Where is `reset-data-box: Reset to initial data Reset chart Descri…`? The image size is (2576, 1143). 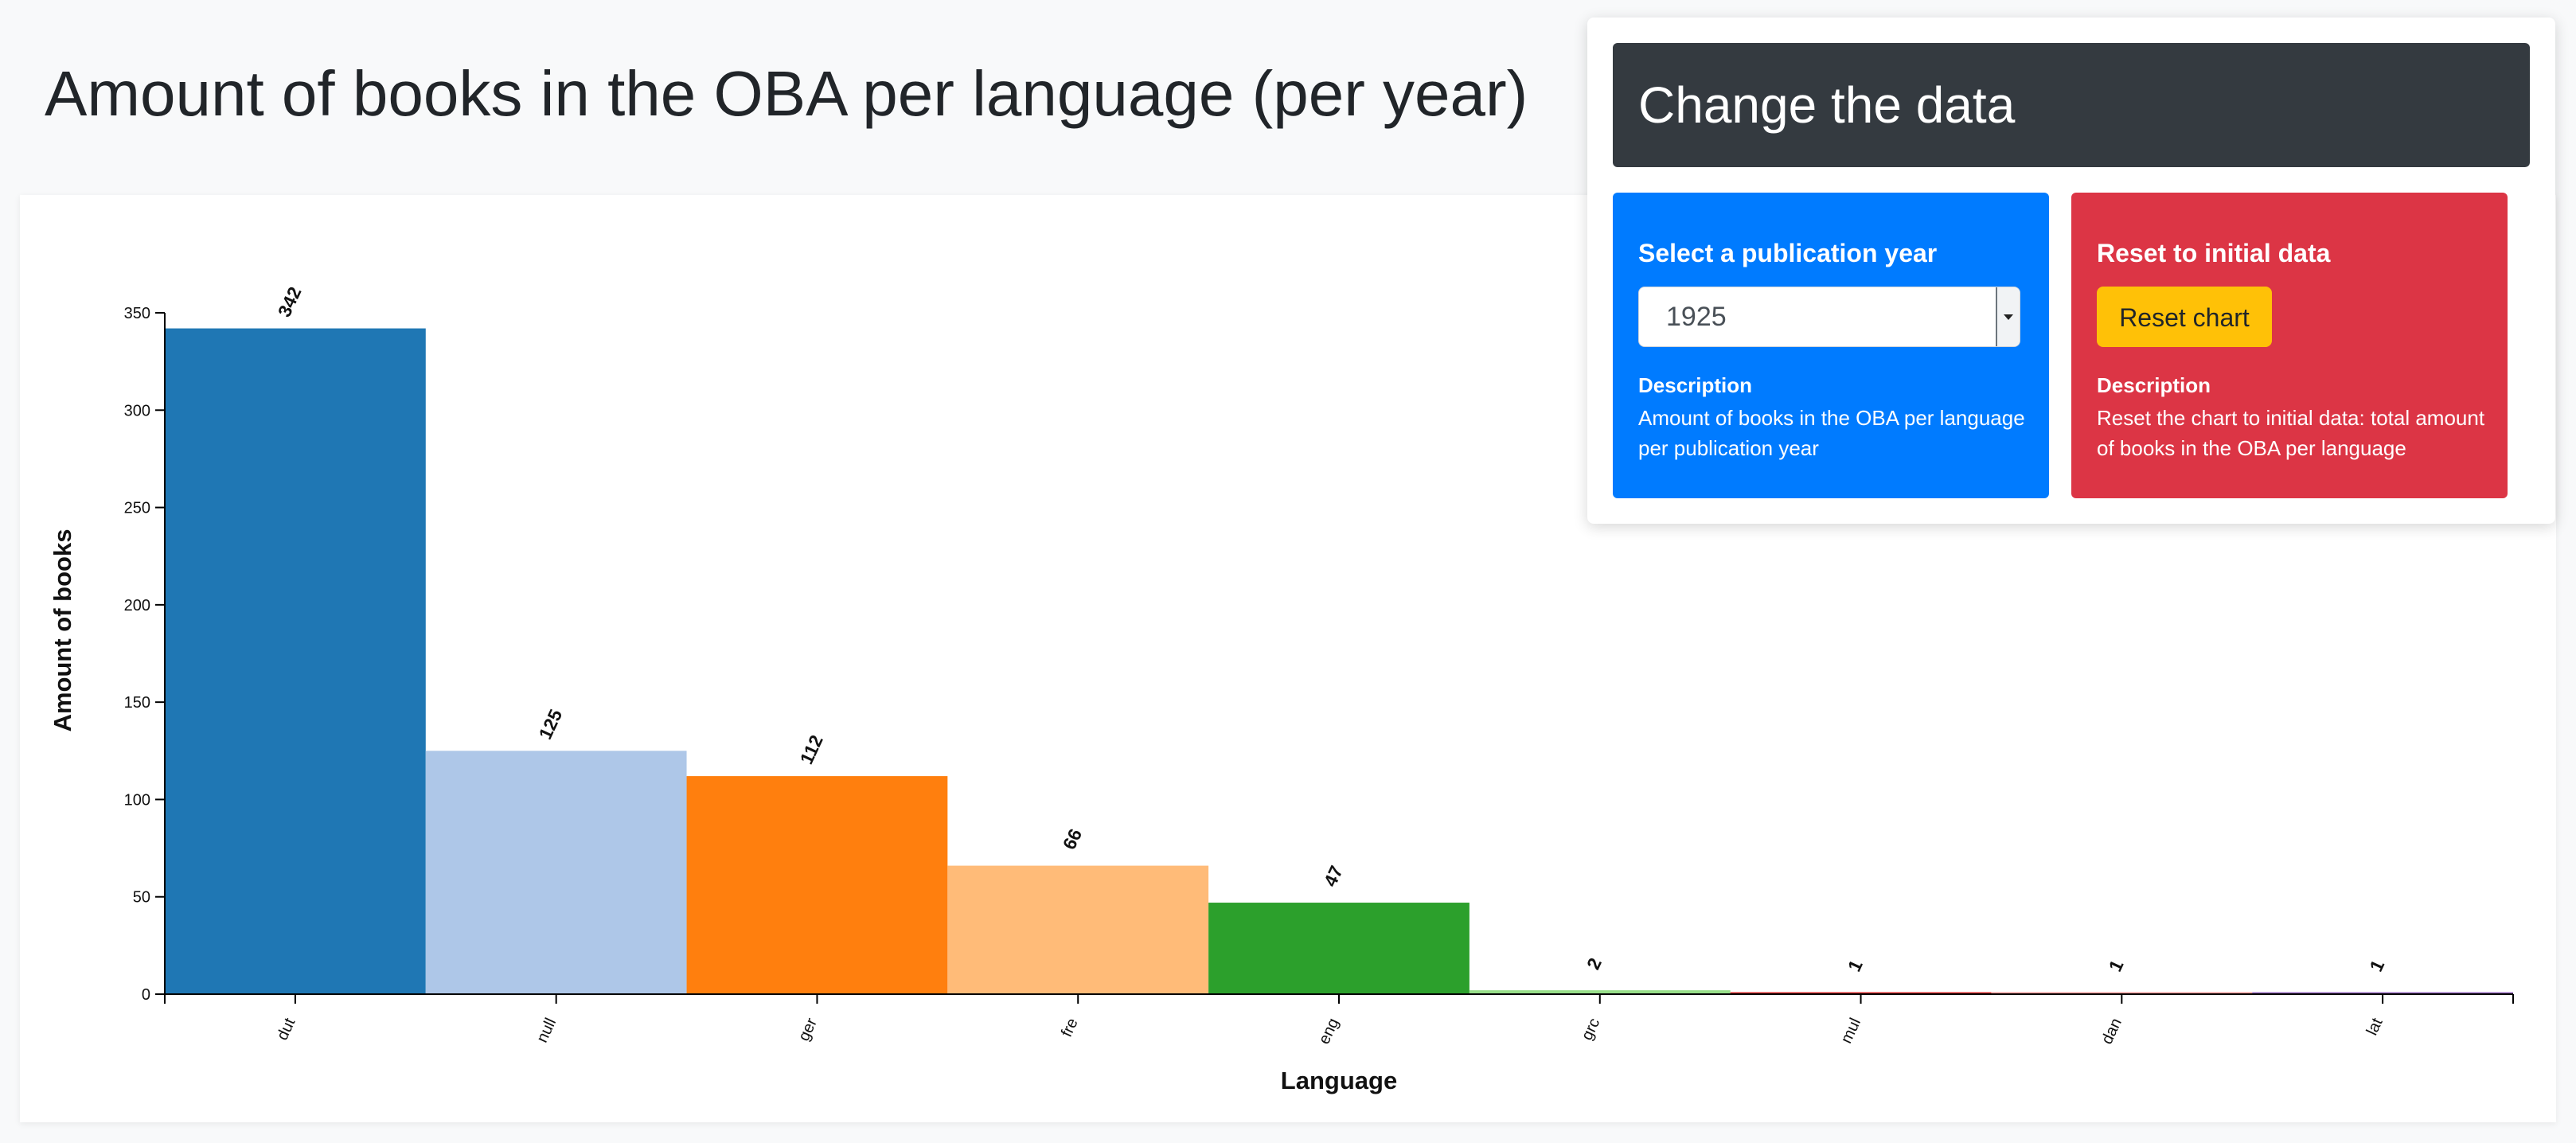 reset-data-box: Reset to initial data Reset chart Descri… is located at coordinates (2289, 345).